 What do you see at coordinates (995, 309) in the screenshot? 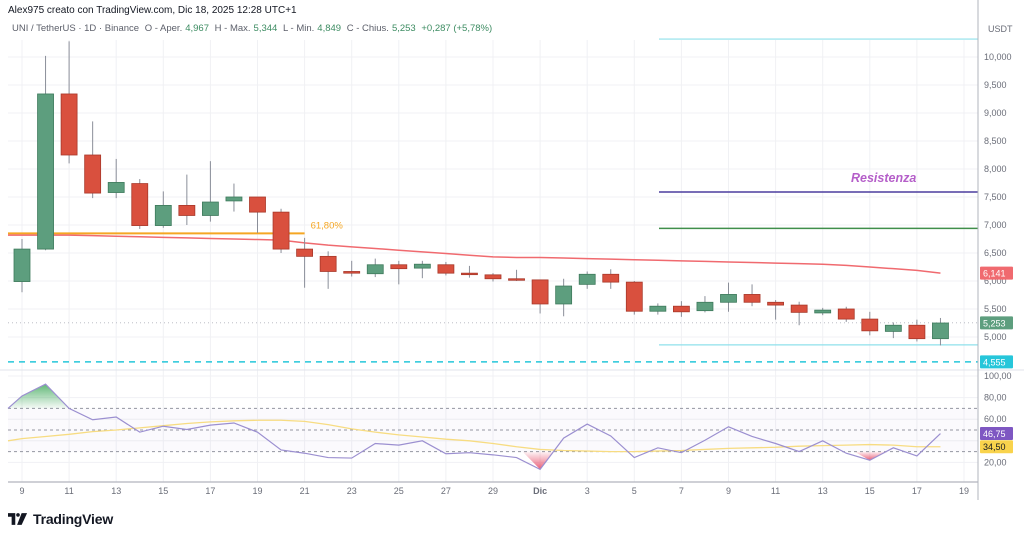
I see `price-tick: 5,500` at bounding box center [995, 309].